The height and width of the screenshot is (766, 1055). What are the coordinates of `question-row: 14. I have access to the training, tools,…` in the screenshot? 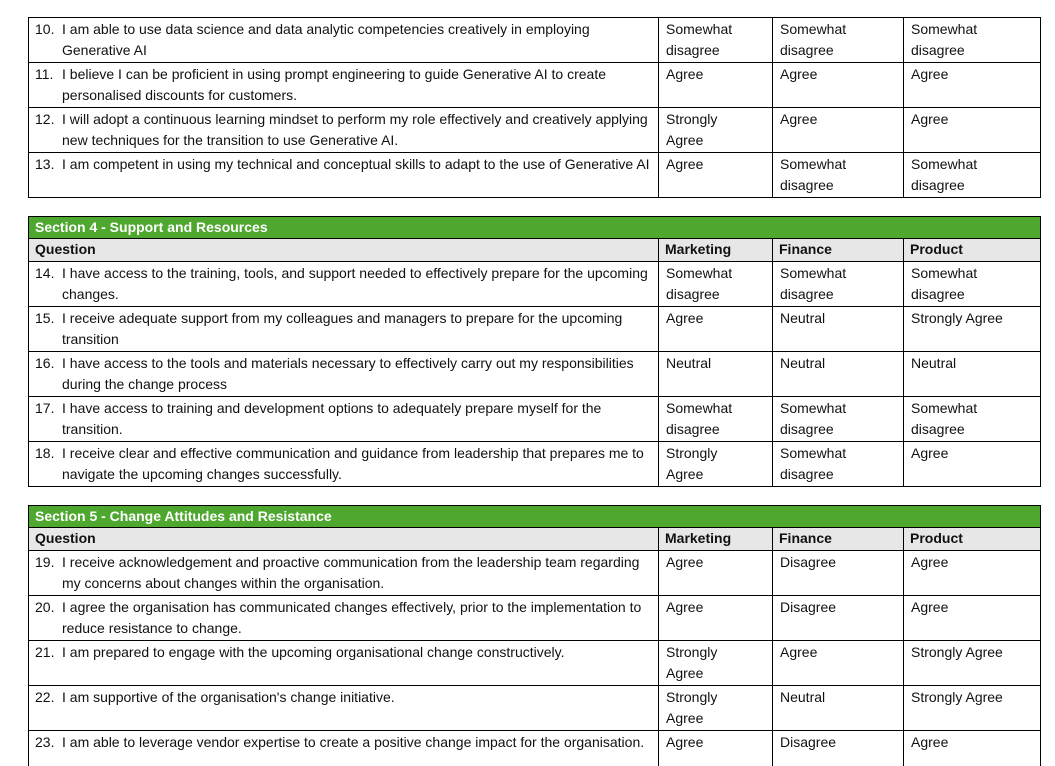 It's located at (535, 284).